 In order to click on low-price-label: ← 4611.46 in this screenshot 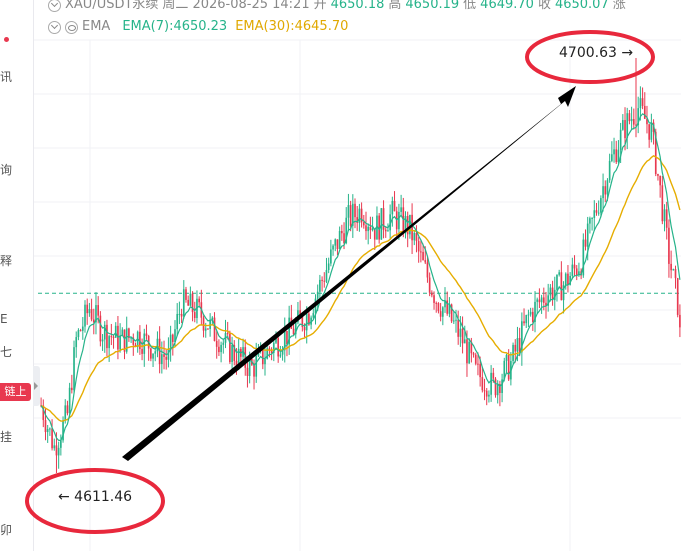, I will do `click(95, 497)`.